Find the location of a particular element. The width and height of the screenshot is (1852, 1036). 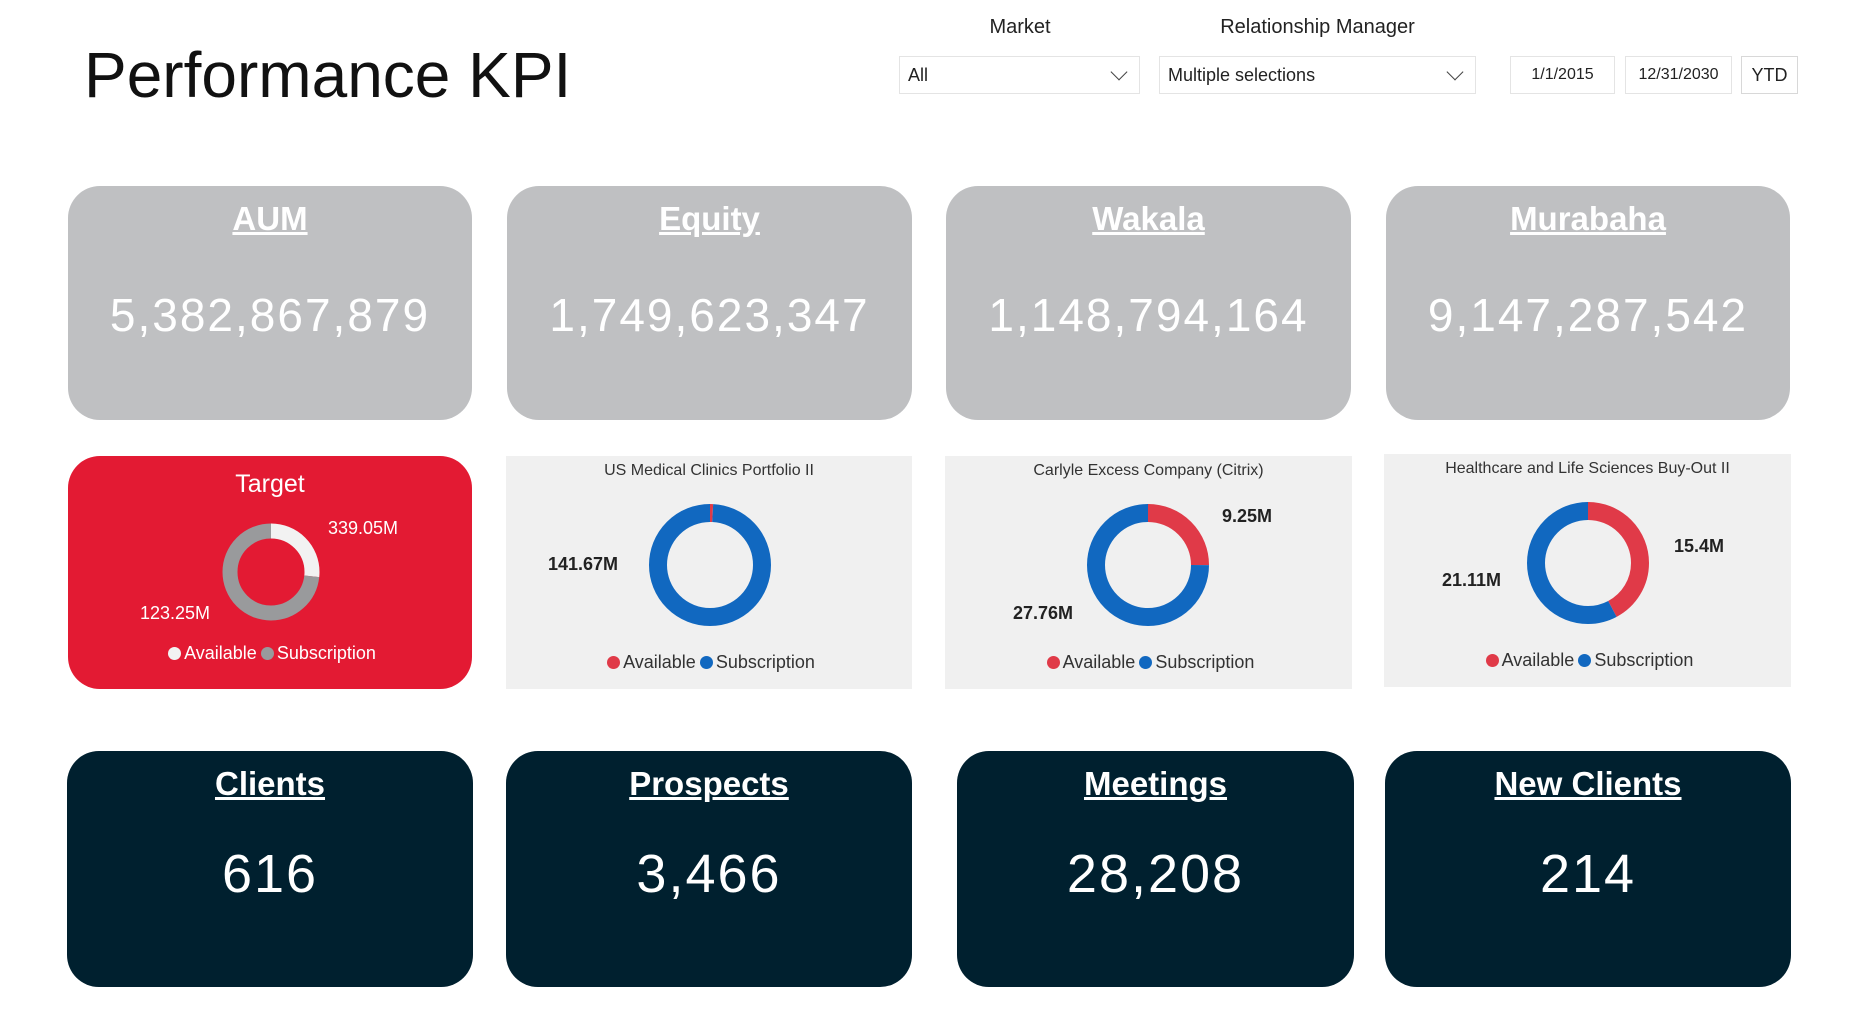

rm-label: Relationship Manager is located at coordinates (1317, 27).